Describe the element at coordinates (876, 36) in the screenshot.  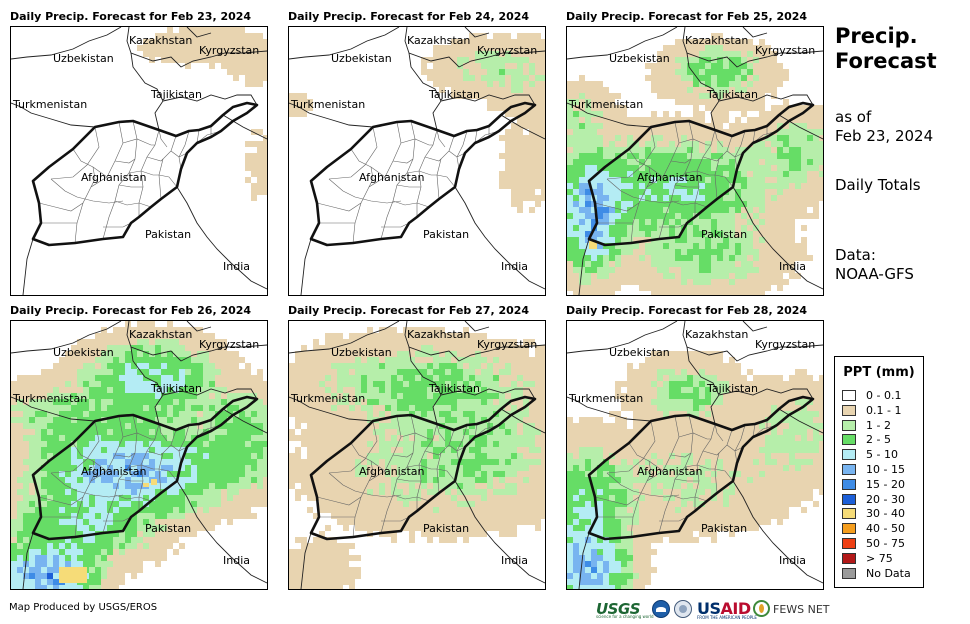
I see `side-title-line1: Precip.` at that location.